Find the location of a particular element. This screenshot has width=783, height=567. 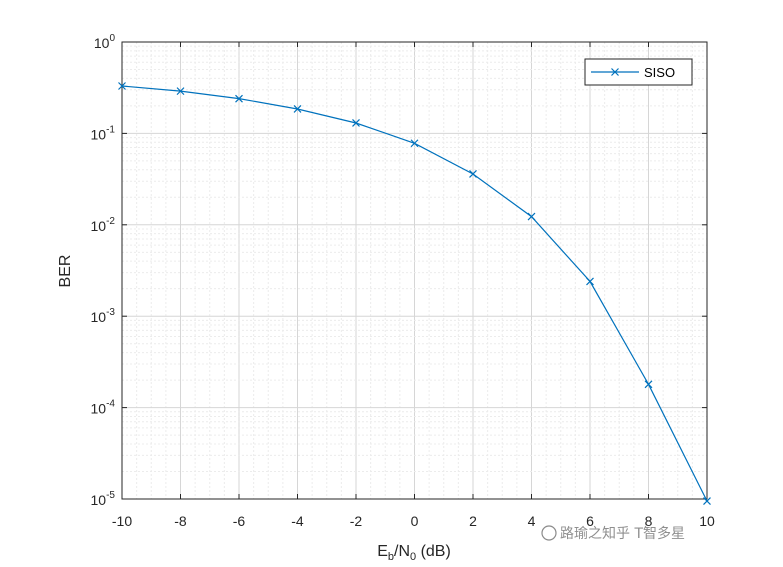

x-axis-label-mid: /N is located at coordinates (402, 551).